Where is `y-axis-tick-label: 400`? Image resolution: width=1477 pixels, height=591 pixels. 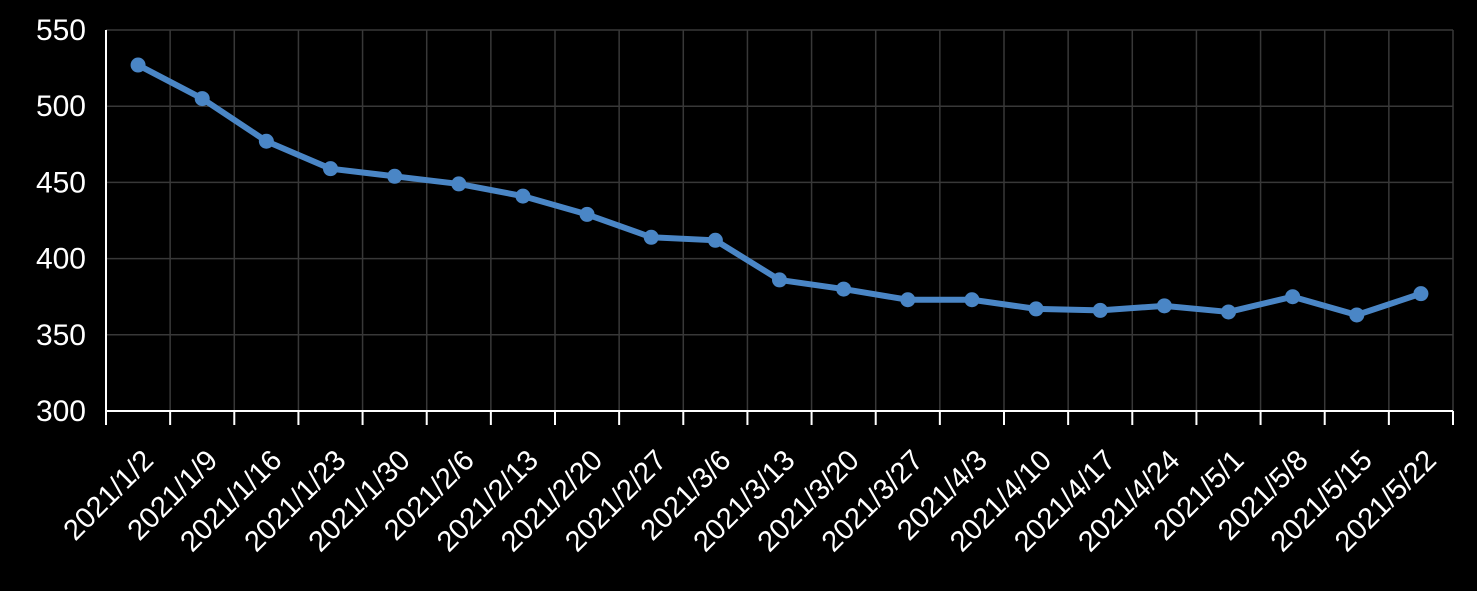
y-axis-tick-label: 400 is located at coordinates (61, 259).